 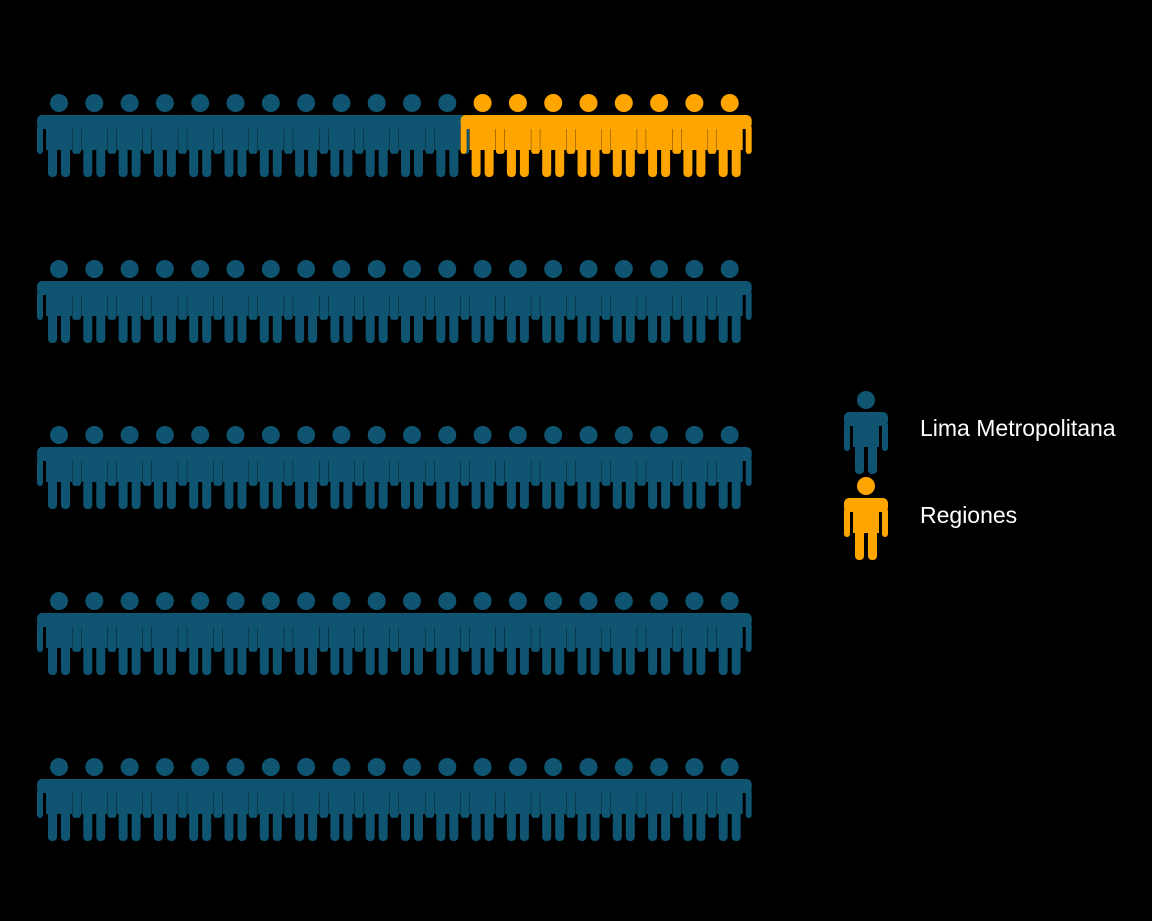 I want to click on legend-item-regiones: Regiones, so click(x=930, y=518).